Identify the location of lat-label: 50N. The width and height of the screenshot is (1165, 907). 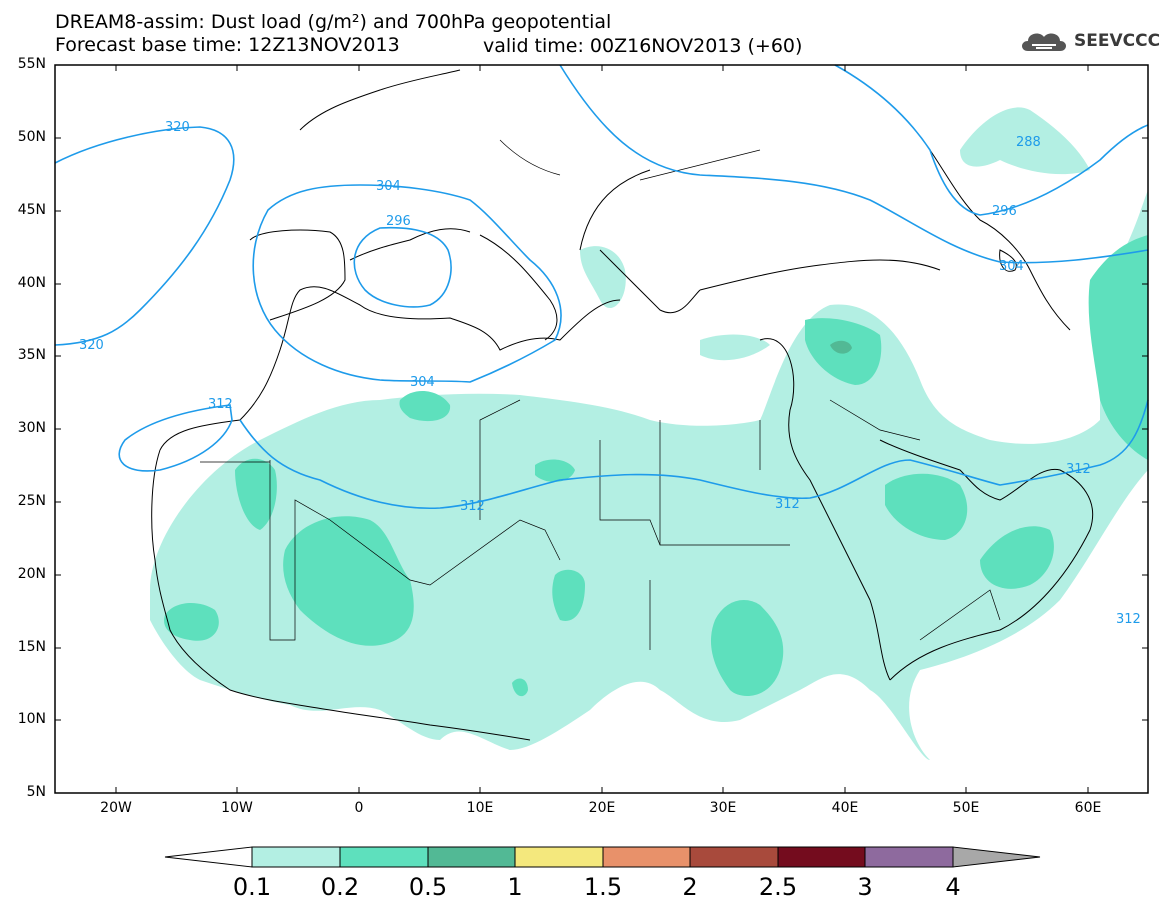
(31, 137).